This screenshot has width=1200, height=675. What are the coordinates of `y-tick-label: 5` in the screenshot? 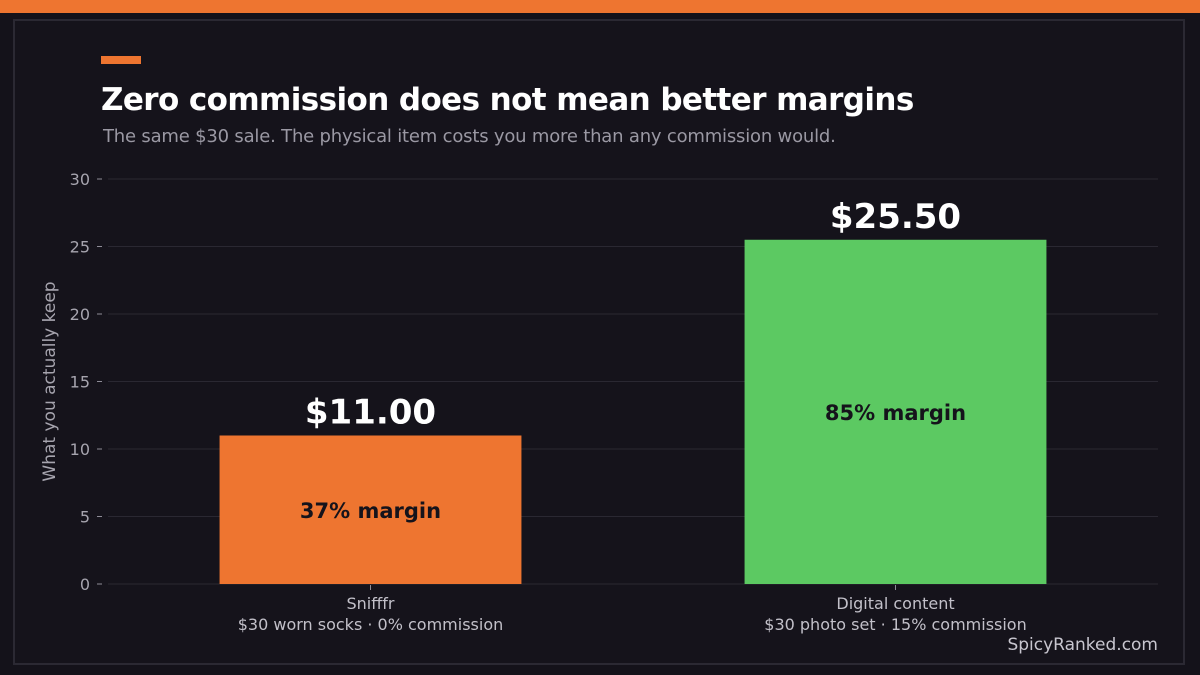 It's located at (85, 517).